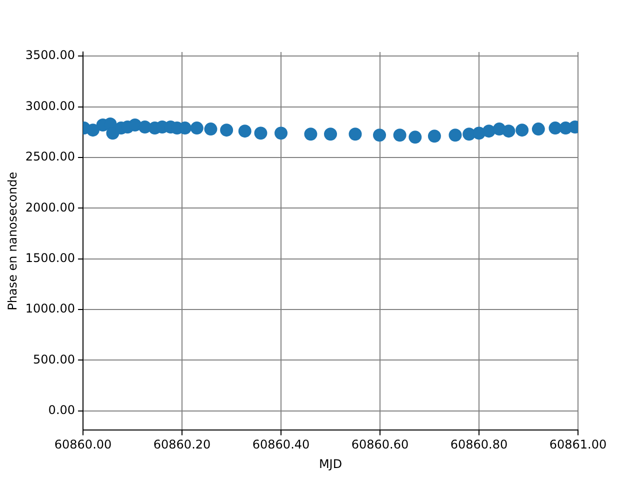  I want to click on y-tick-label: 3500.00, so click(50, 55).